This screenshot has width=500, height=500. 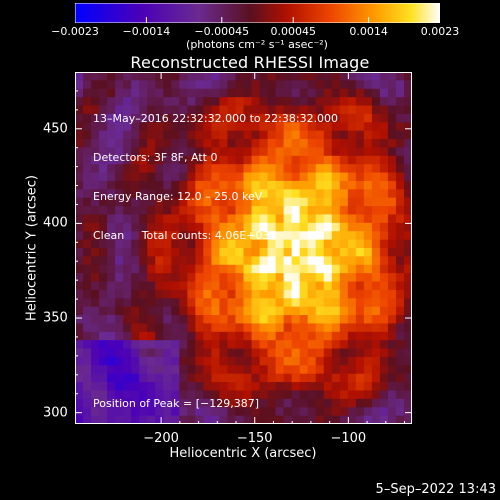 I want to click on y-tick-label: 300, so click(x=55, y=413).